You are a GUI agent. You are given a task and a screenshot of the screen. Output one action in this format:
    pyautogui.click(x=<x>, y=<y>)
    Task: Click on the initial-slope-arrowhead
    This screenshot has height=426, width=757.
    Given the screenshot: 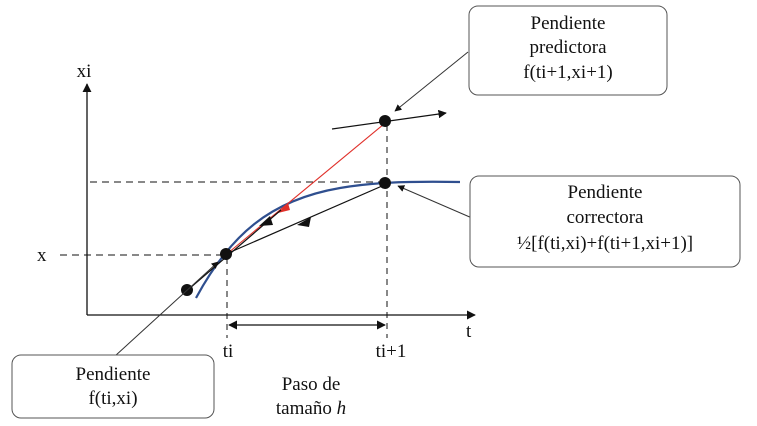 What is the action you would take?
    pyautogui.click(x=266, y=221)
    